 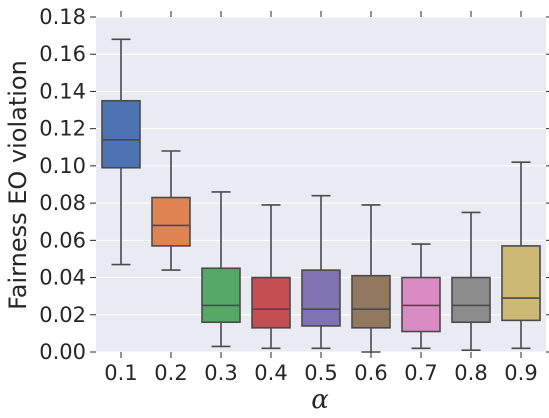 What do you see at coordinates (62, 278) in the screenshot?
I see `y-tick-label: 0.04` at bounding box center [62, 278].